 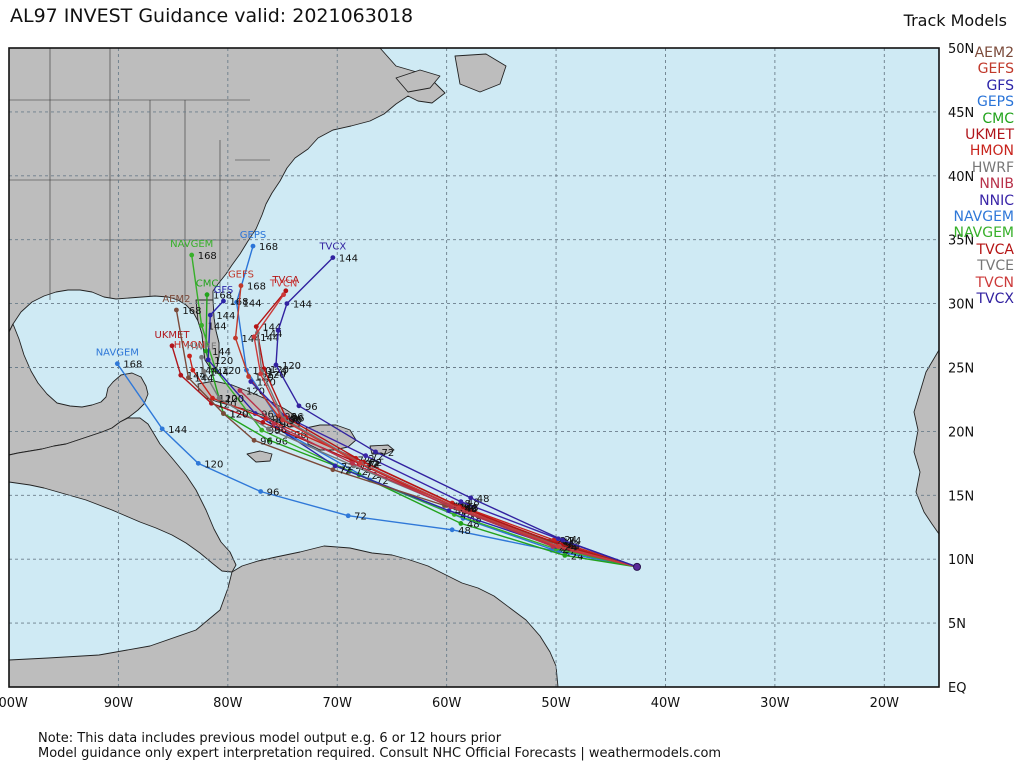 What do you see at coordinates (957, 624) in the screenshot?
I see `lat-label: 5N` at bounding box center [957, 624].